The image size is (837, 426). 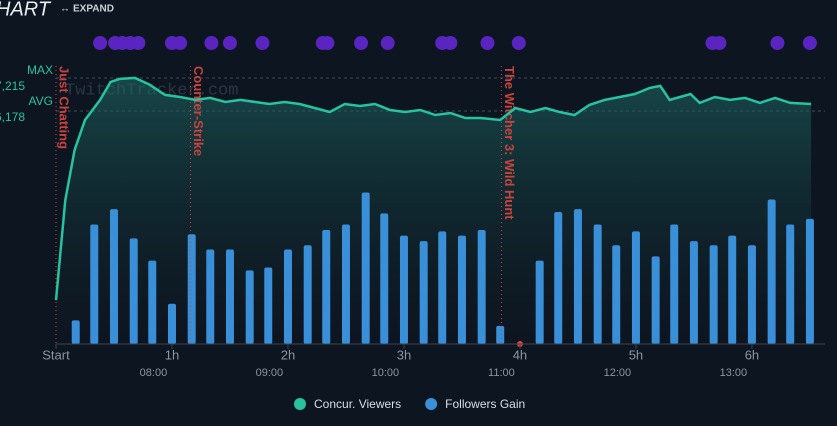 I want to click on time-tick-label: 12:00, so click(x=618, y=373).